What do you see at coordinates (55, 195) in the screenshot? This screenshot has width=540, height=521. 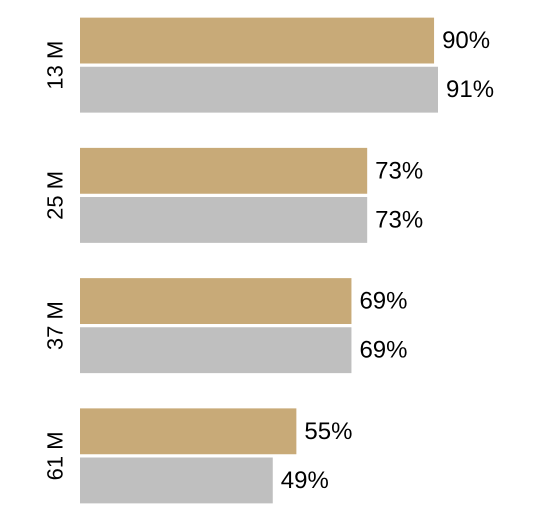 I see `y-tick-label: 25 M` at bounding box center [55, 195].